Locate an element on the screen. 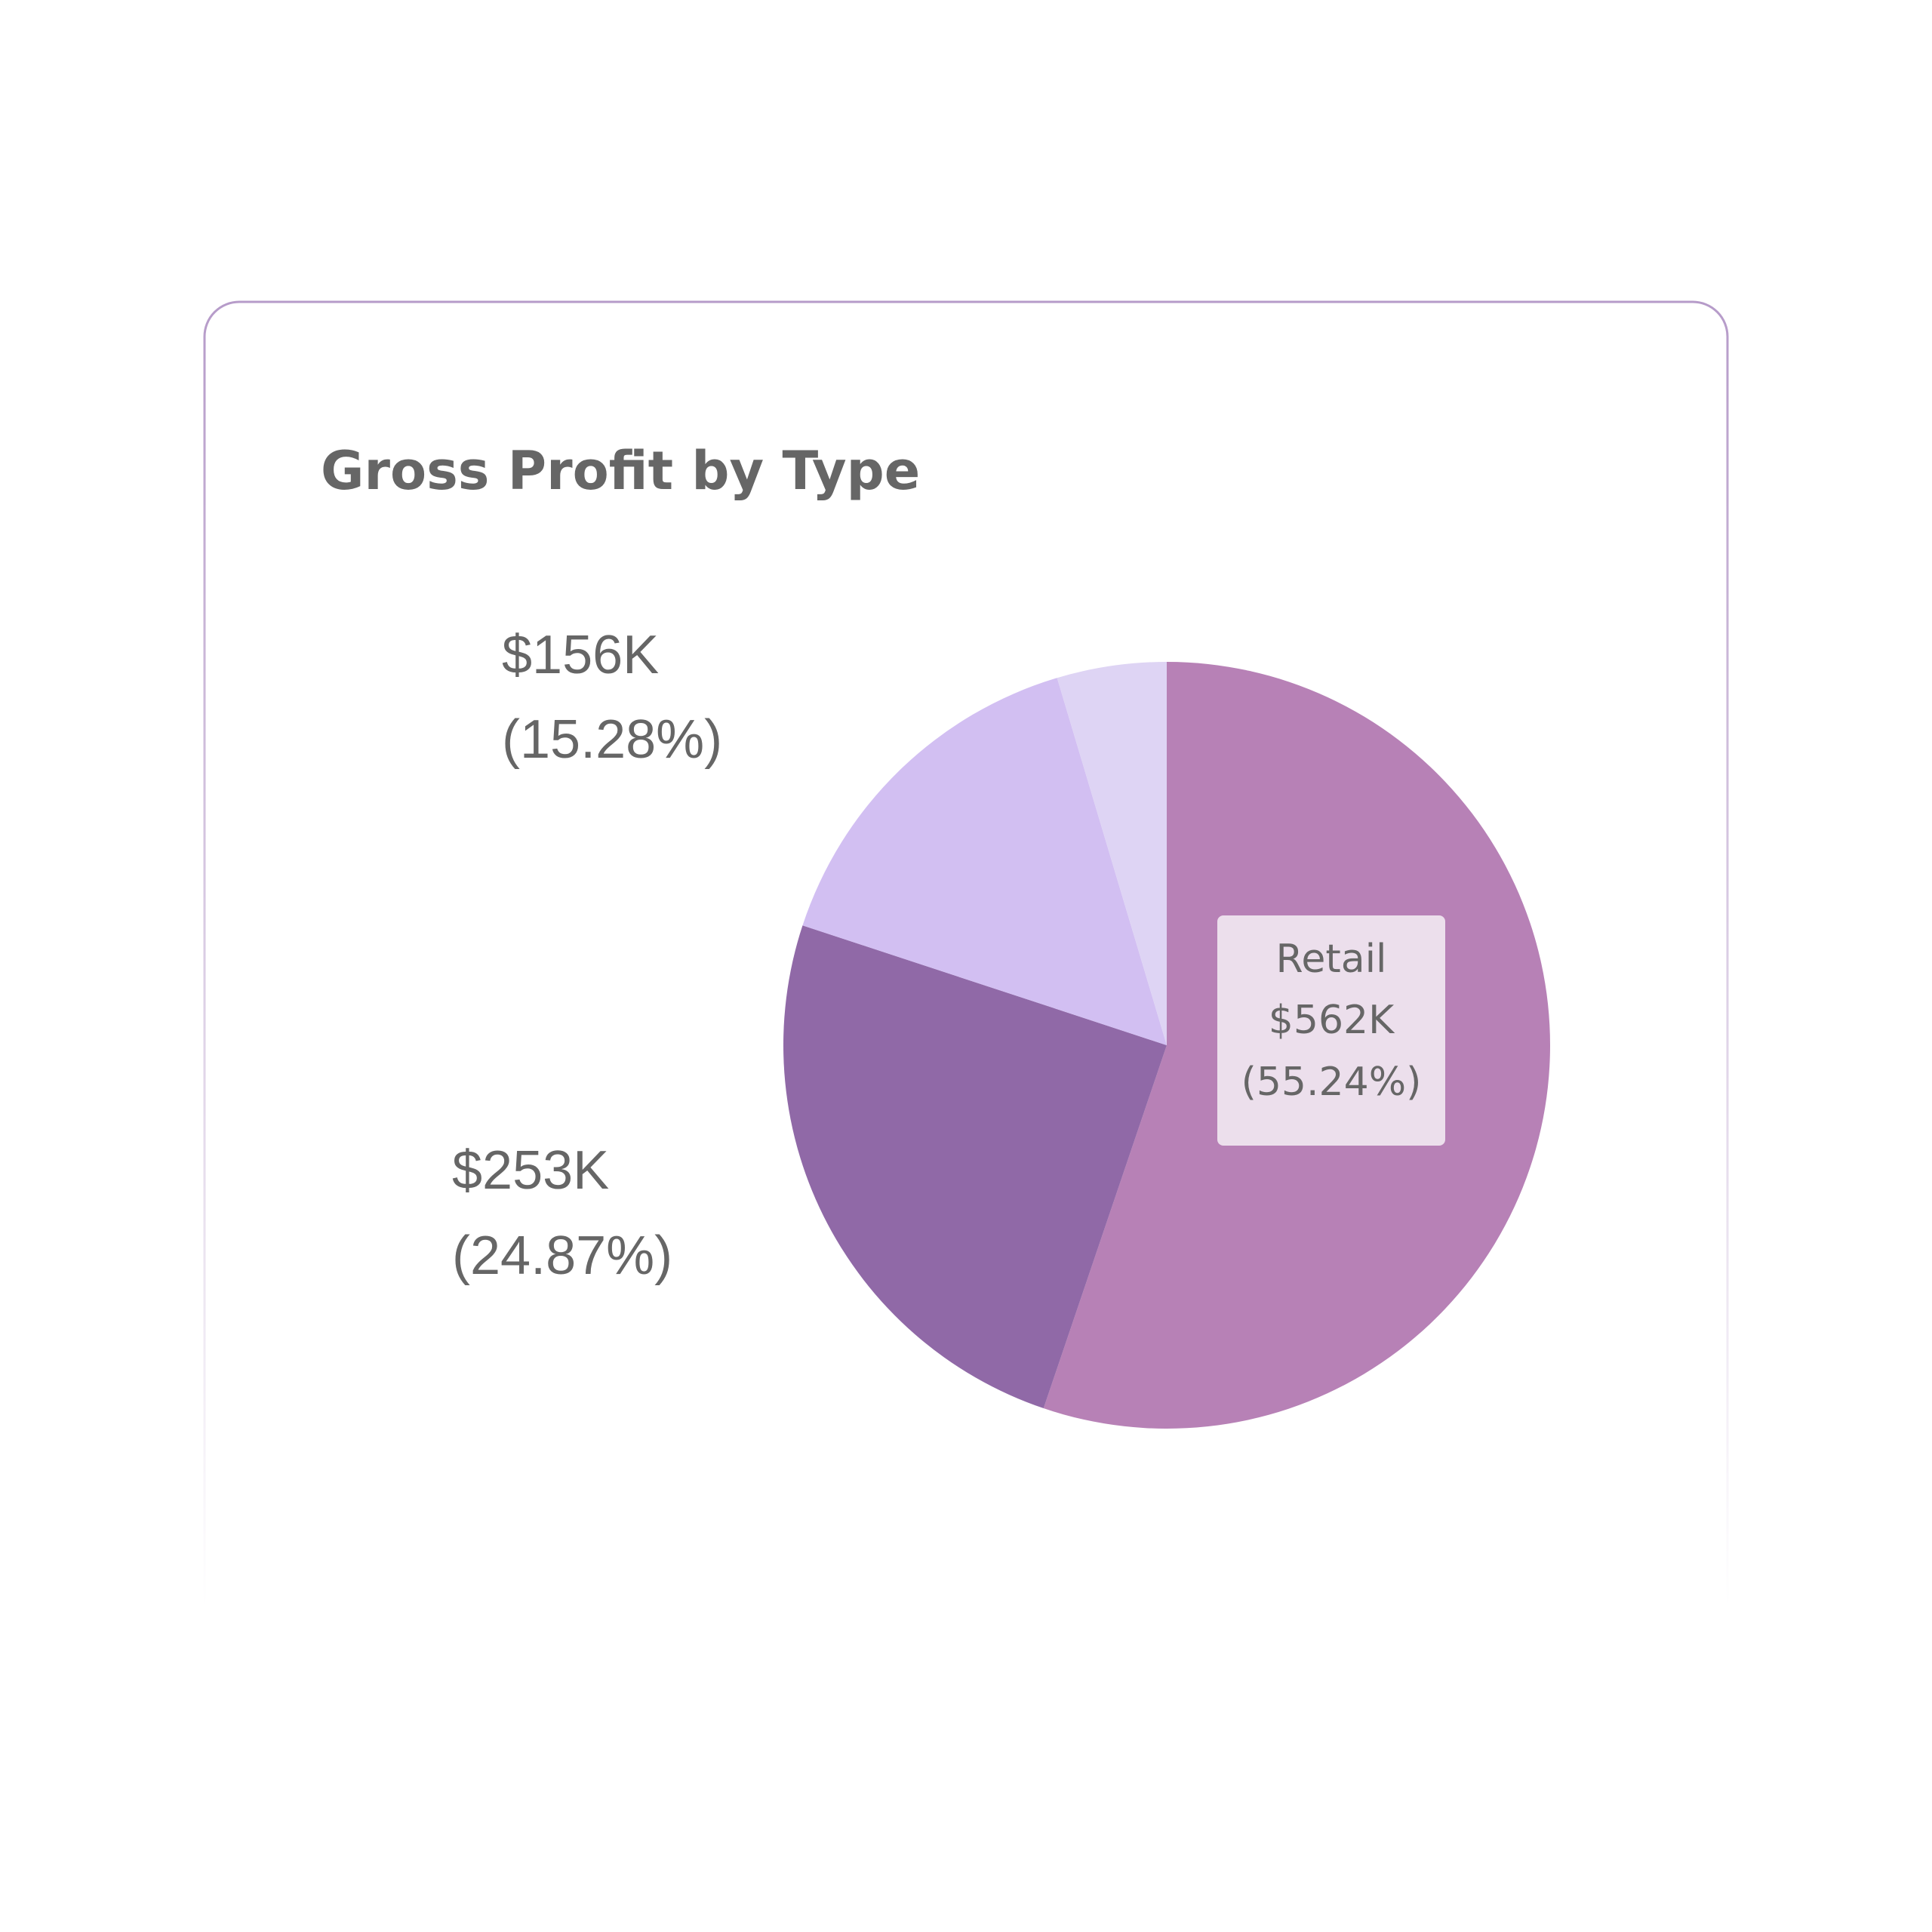  slice-percent-label: (24.87%) is located at coordinates (562, 1256).